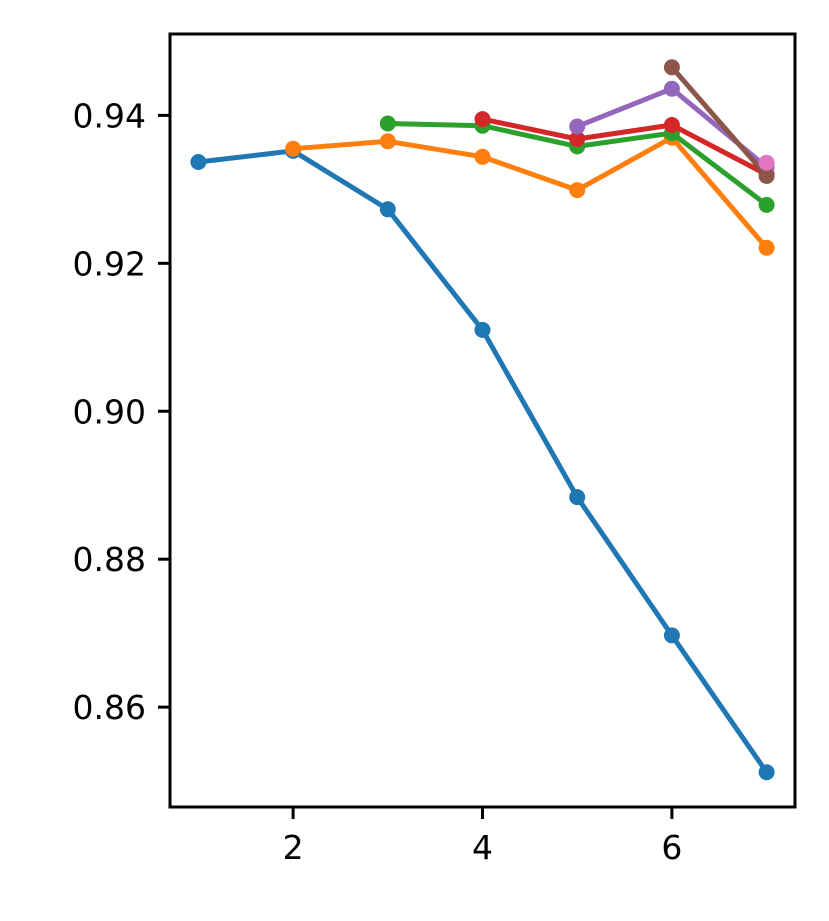  What do you see at coordinates (530, 193) in the screenshot?
I see `series-2-line` at bounding box center [530, 193].